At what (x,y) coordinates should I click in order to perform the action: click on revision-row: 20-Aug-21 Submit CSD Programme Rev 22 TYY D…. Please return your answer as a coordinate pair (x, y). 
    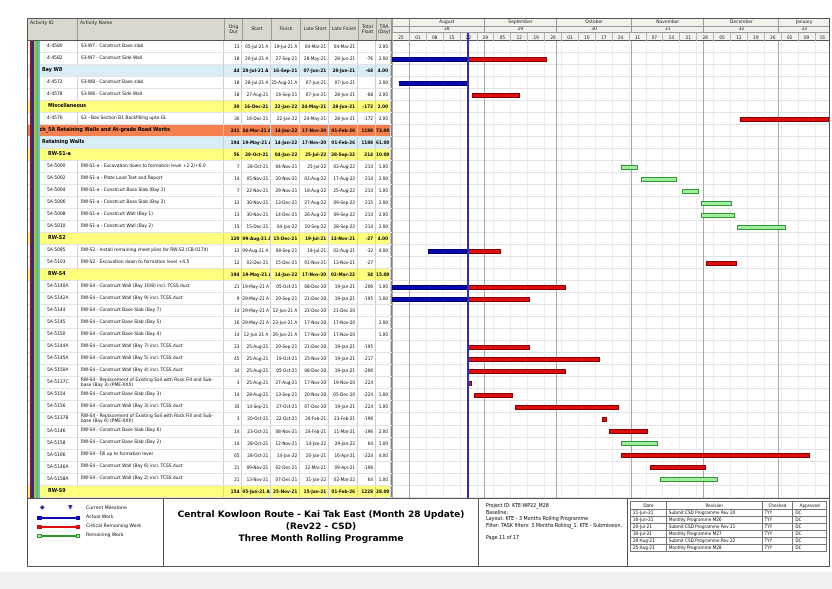
    Looking at the image, I should click on (728, 541).